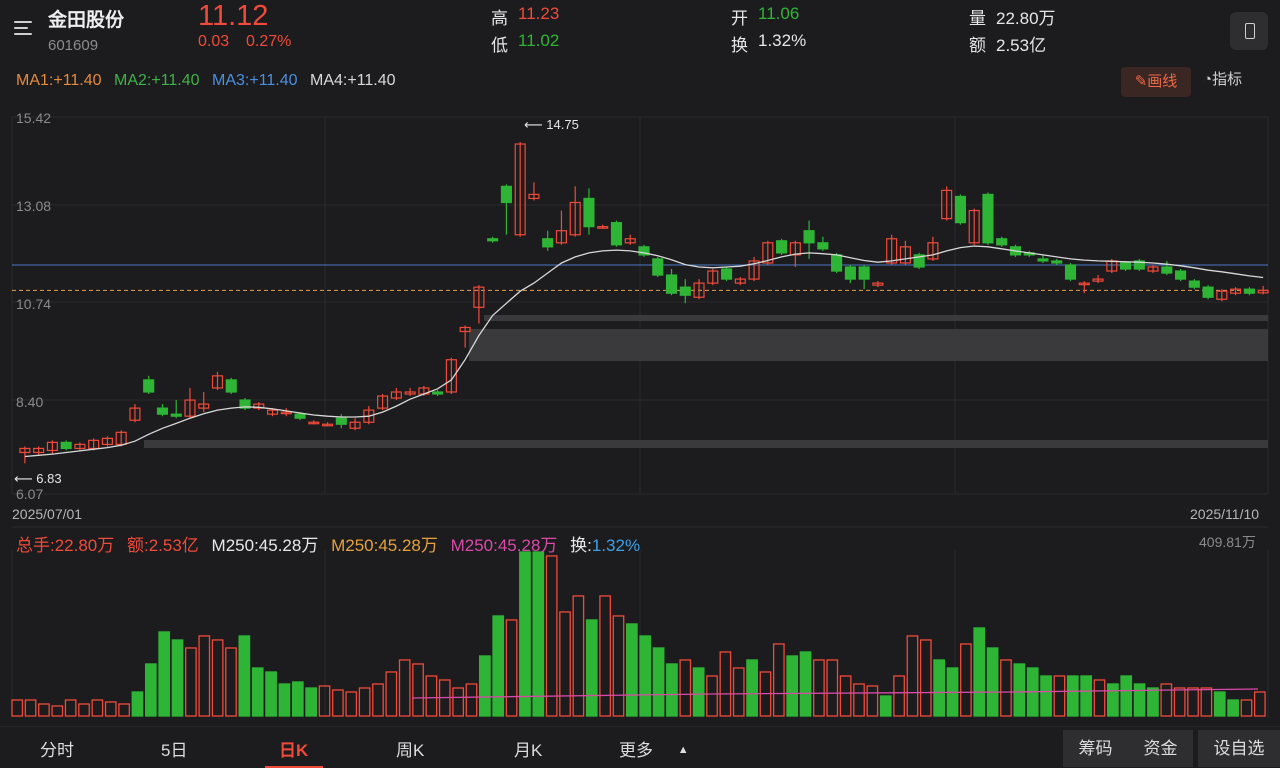 This screenshot has height=768, width=1280. What do you see at coordinates (1095, 748) in the screenshot?
I see `chips-button: 筹码` at bounding box center [1095, 748].